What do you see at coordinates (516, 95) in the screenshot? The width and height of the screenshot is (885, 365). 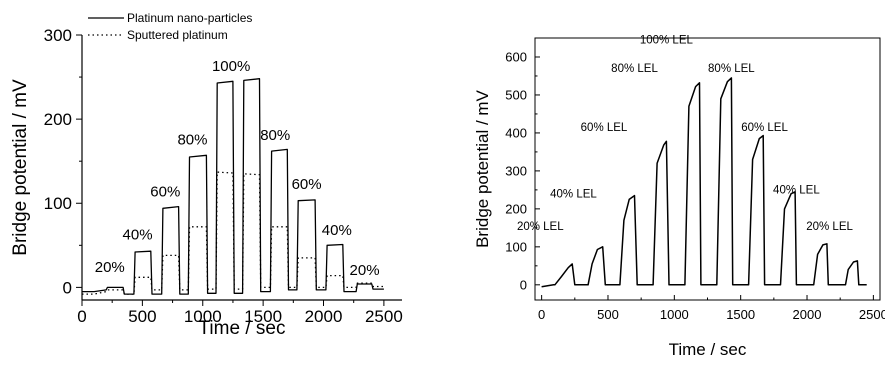 I see `y-tick-label: 500` at bounding box center [516, 95].